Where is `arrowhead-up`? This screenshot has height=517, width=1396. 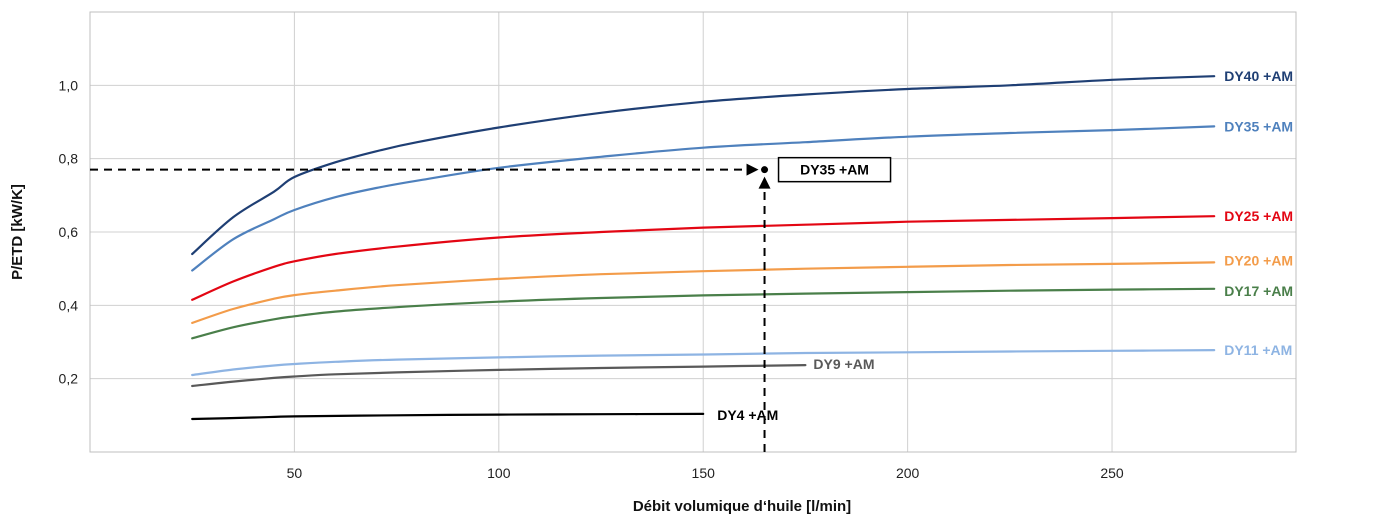
arrowhead-up is located at coordinates (764, 182).